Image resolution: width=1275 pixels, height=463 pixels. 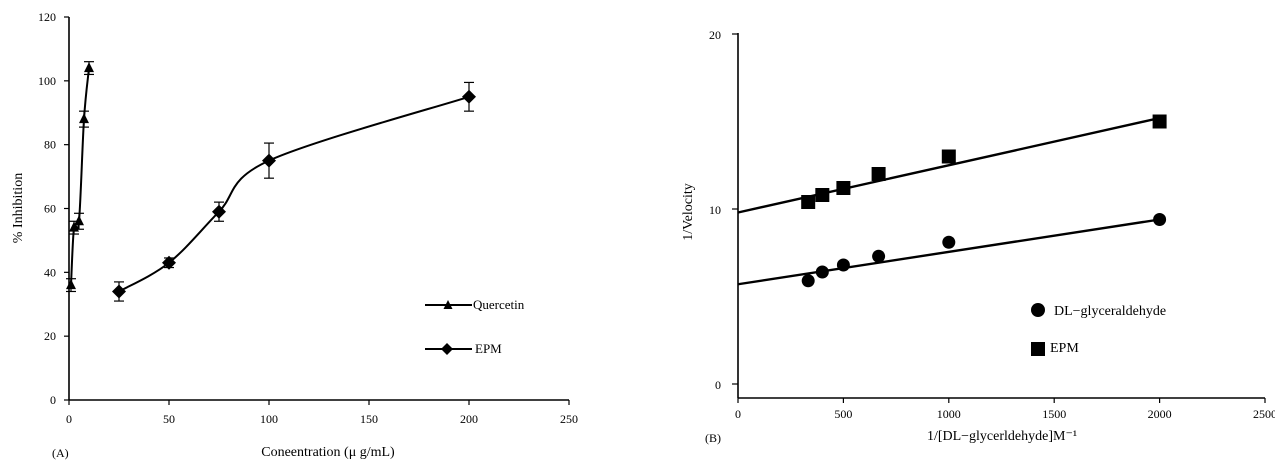 I want to click on panel-a-y-ticks: 0 20 40 60 80 100 120, so click(x=53, y=208).